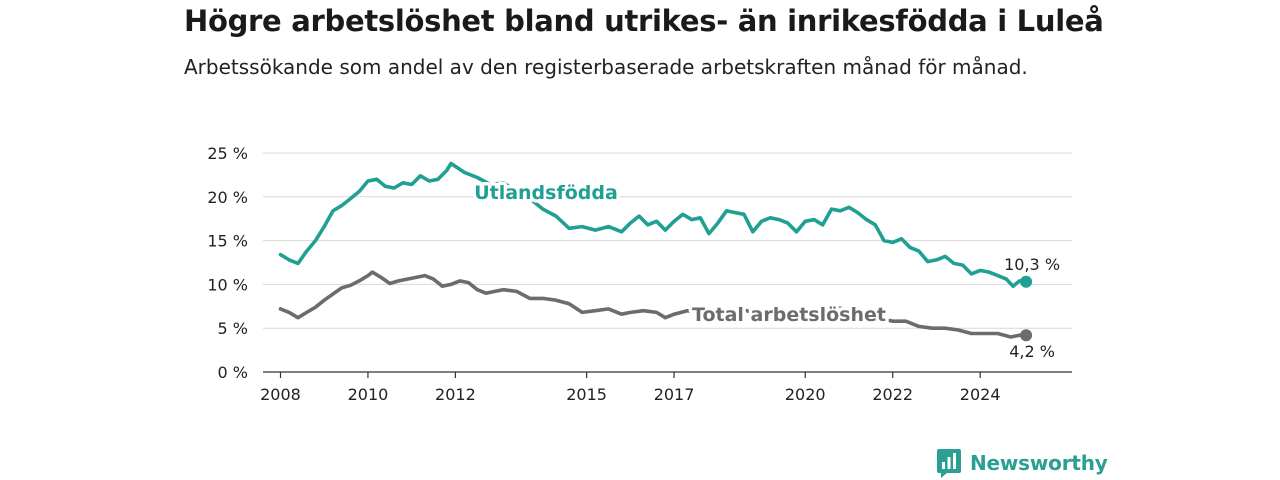  Describe the element at coordinates (227, 241) in the screenshot. I see `y-tick-label: 15 %` at that location.